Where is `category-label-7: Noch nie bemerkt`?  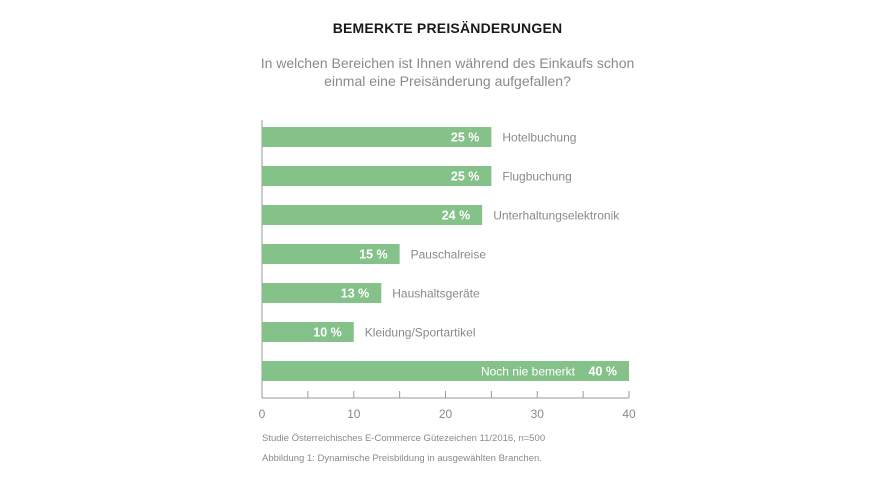
category-label-7: Noch nie bemerkt is located at coordinates (528, 372).